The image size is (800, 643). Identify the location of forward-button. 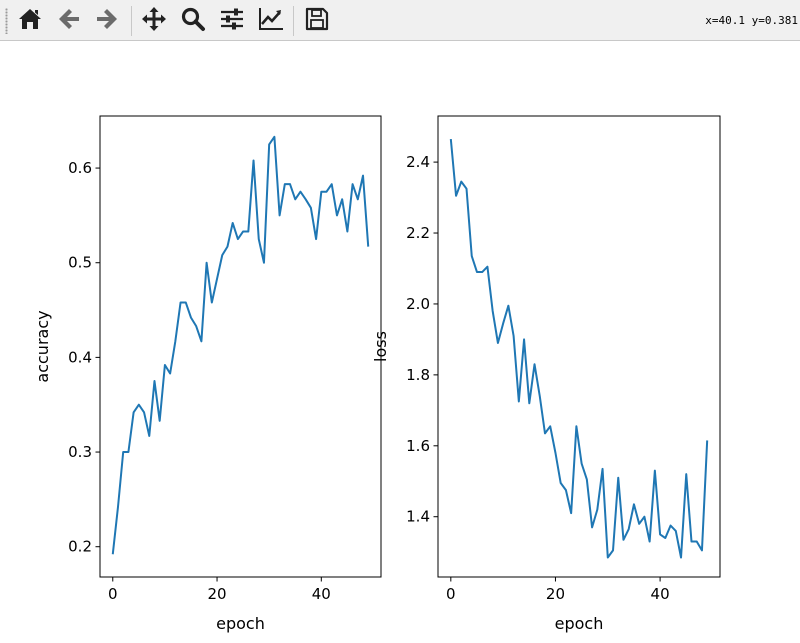
(107, 21).